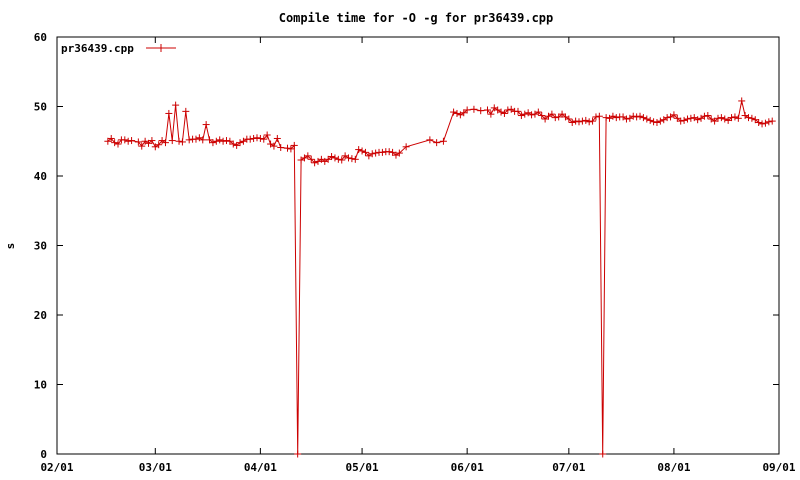 The width and height of the screenshot is (800, 480). What do you see at coordinates (56, 467) in the screenshot?
I see `x-tick-label: 02/01` at bounding box center [56, 467].